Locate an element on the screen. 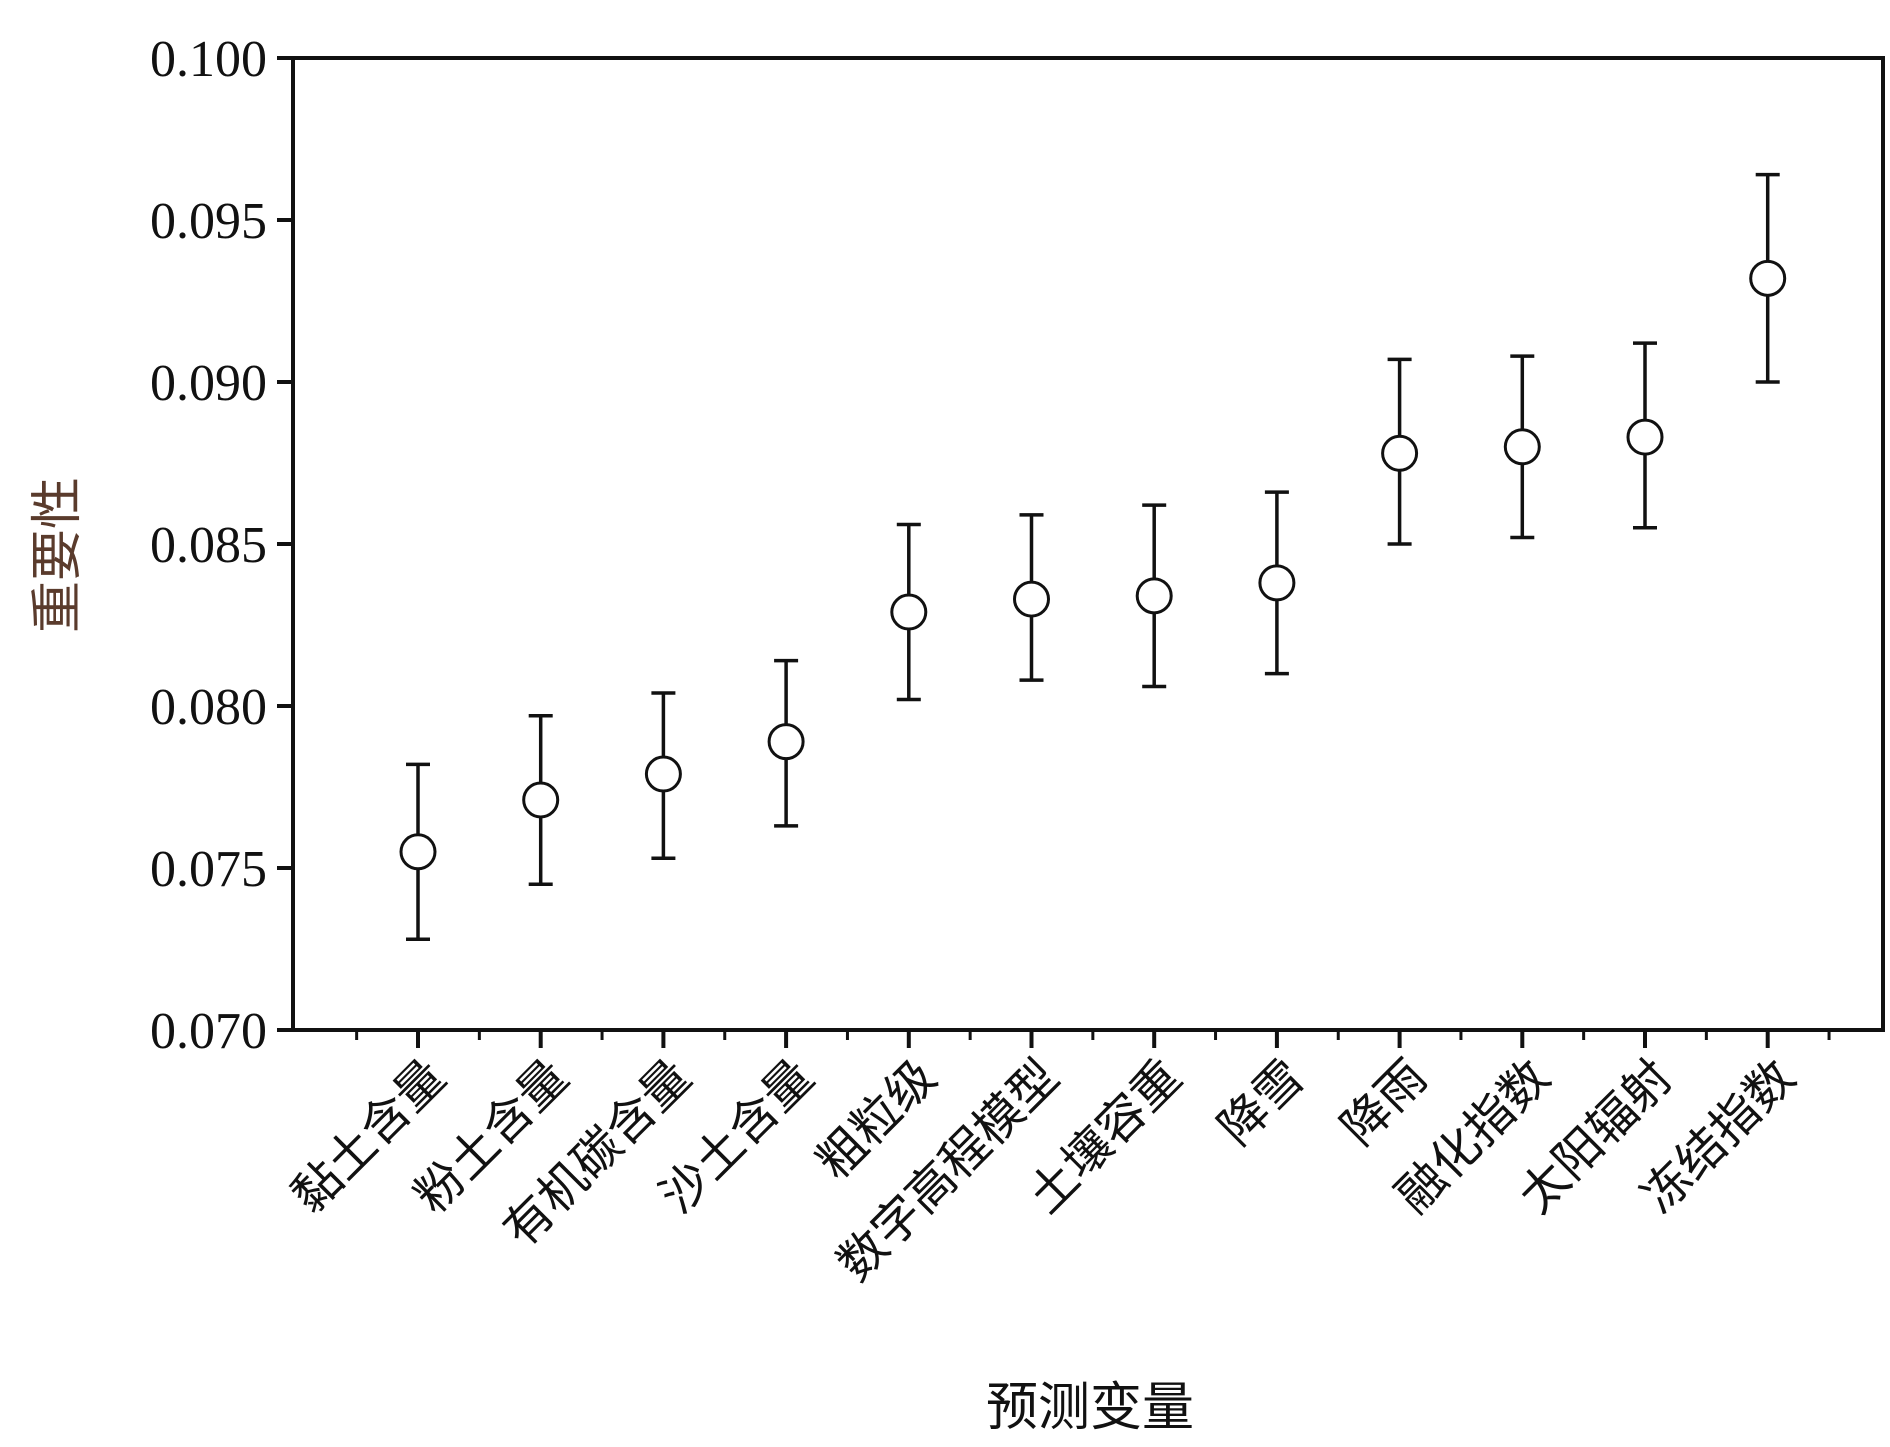  y-tick-label: 0.095 is located at coordinates (208, 221).